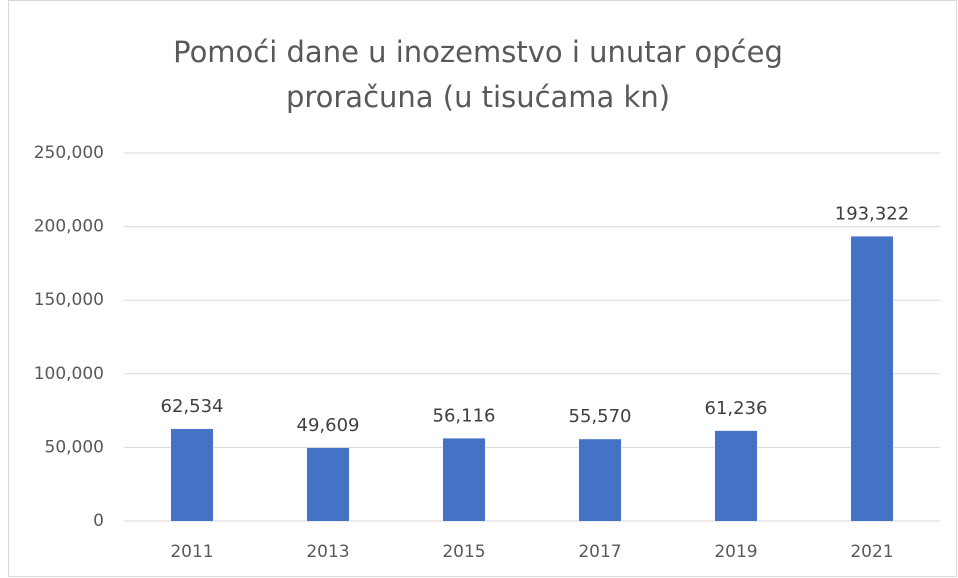  What do you see at coordinates (98, 521) in the screenshot?
I see `y-tick-label: 0` at bounding box center [98, 521].